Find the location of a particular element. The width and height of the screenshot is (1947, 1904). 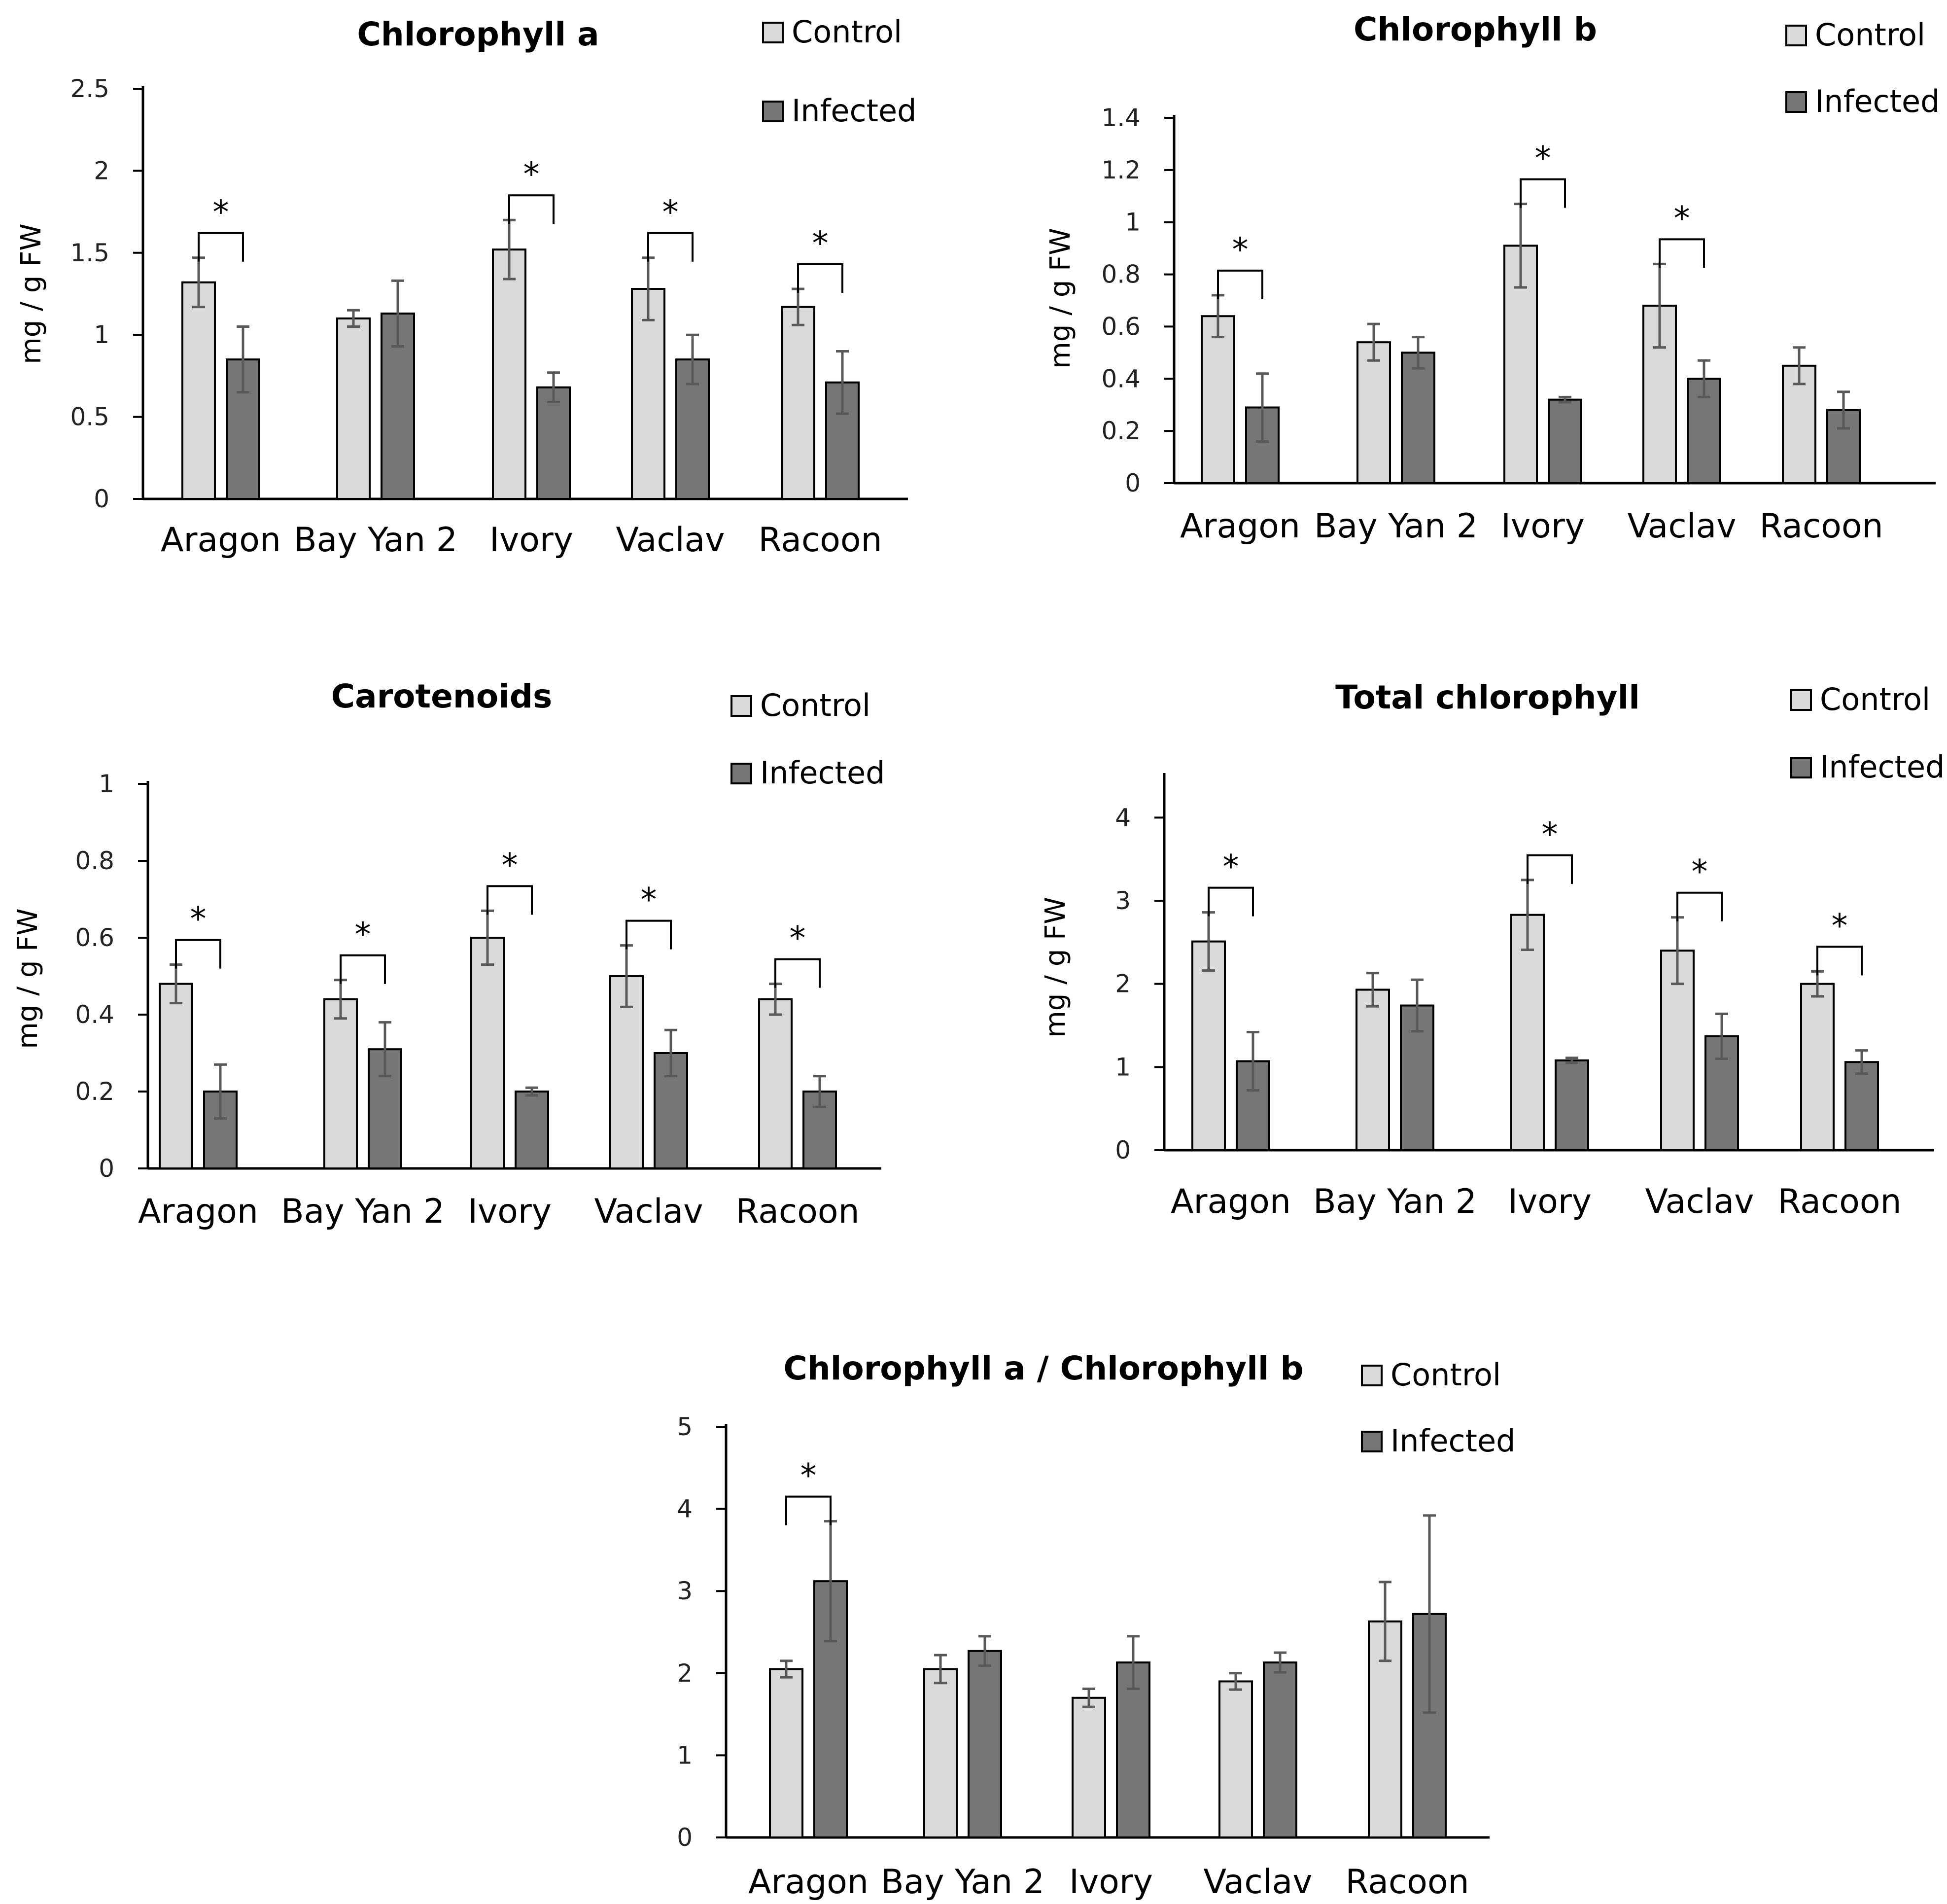

y-tick-label: 0.5 is located at coordinates (89, 417).